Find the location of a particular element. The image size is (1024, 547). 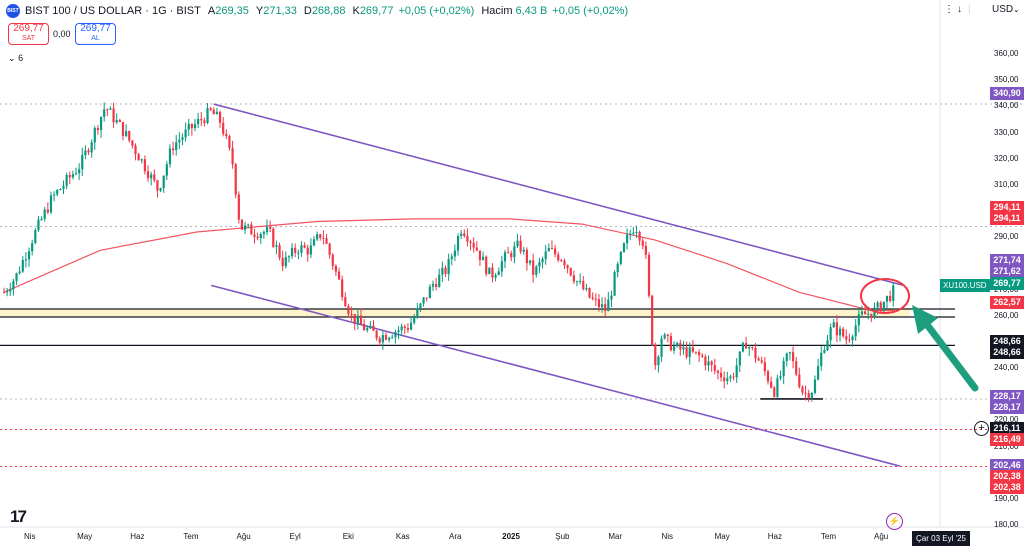

indicators-toggle: ⌄ 6 is located at coordinates (15, 58).